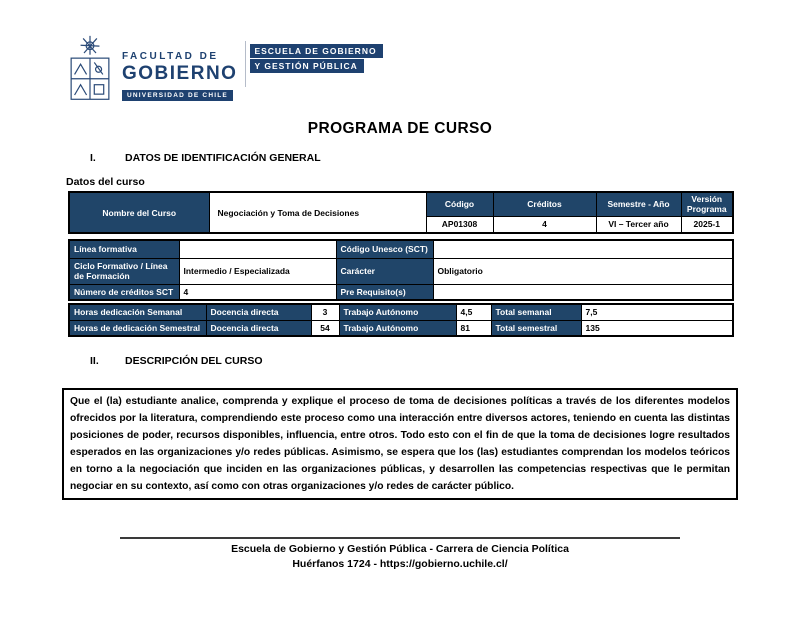 The height and width of the screenshot is (618, 800). I want to click on course-name-value: Negociación y Toma de Decisiones, so click(317, 212).